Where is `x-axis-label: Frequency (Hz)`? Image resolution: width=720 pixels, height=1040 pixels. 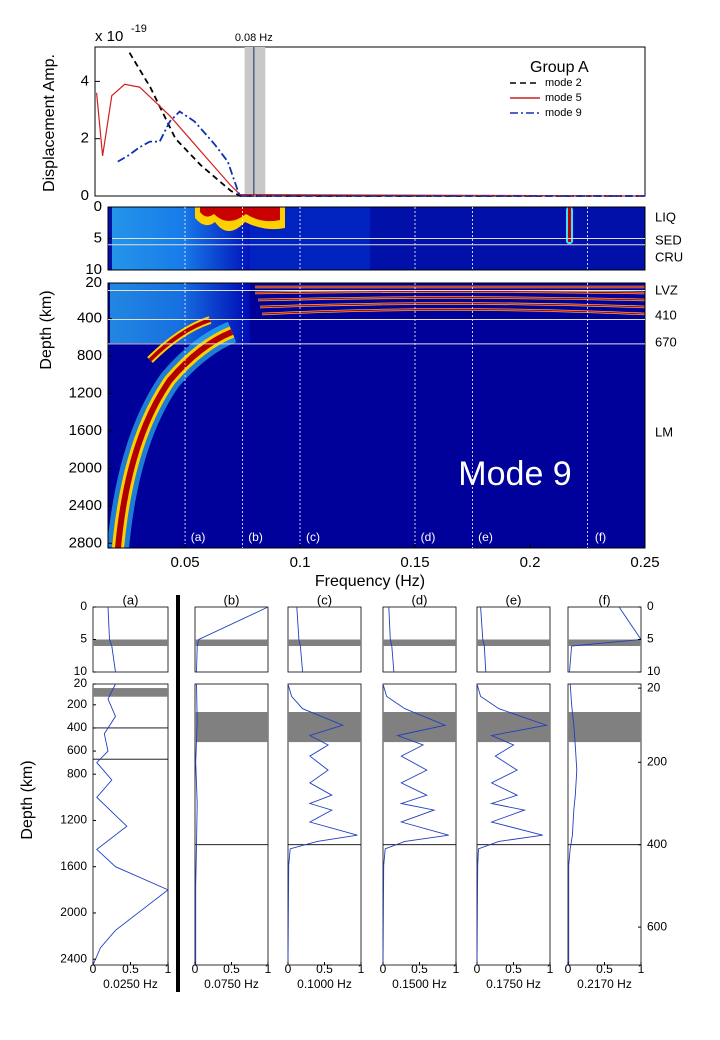
x-axis-label: Frequency (Hz) is located at coordinates (370, 581).